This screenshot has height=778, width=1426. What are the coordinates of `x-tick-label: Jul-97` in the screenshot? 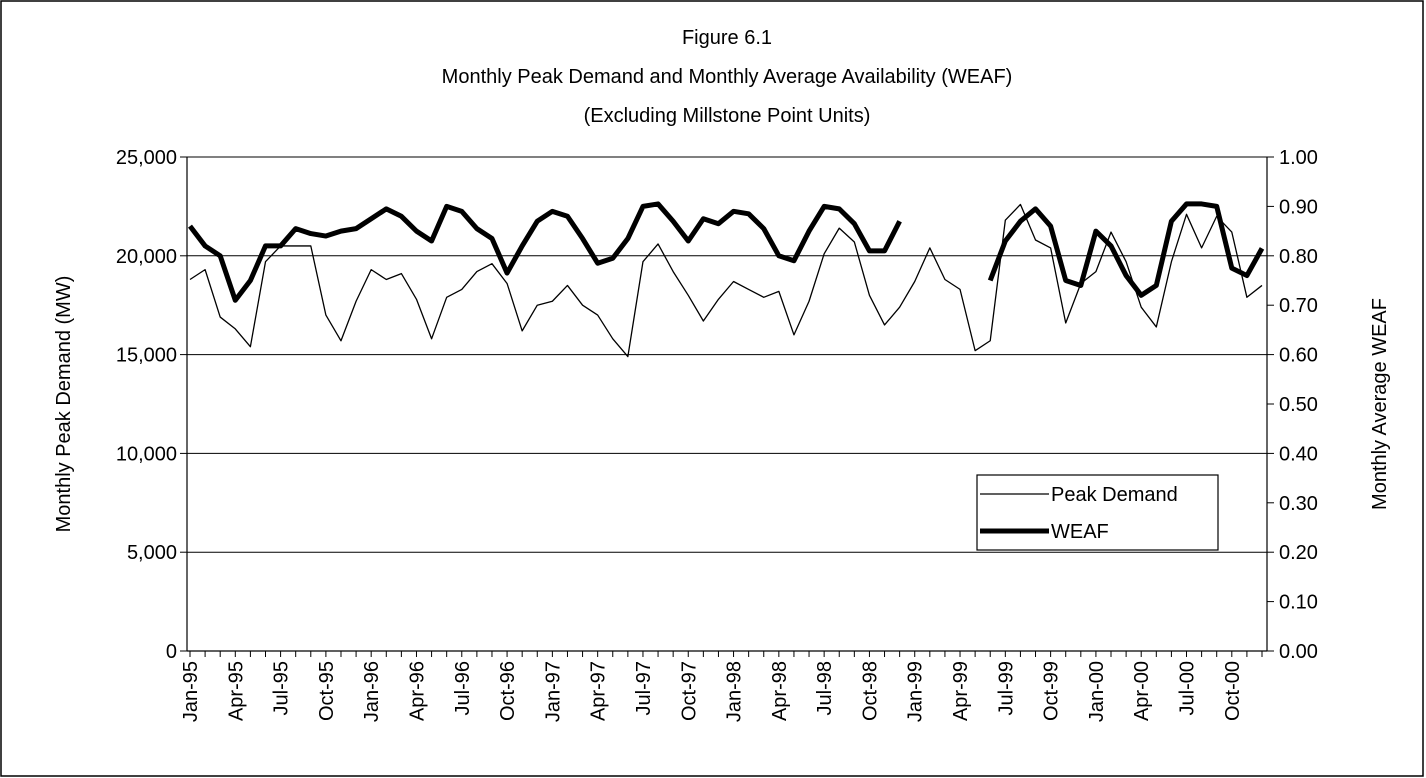 It's located at (644, 688).